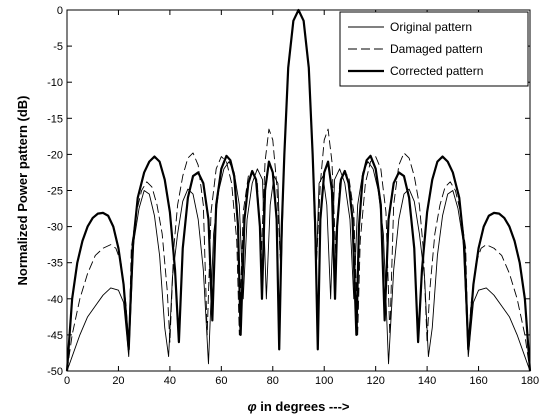  I want to click on y-tick-label: -50, so click(55, 372).